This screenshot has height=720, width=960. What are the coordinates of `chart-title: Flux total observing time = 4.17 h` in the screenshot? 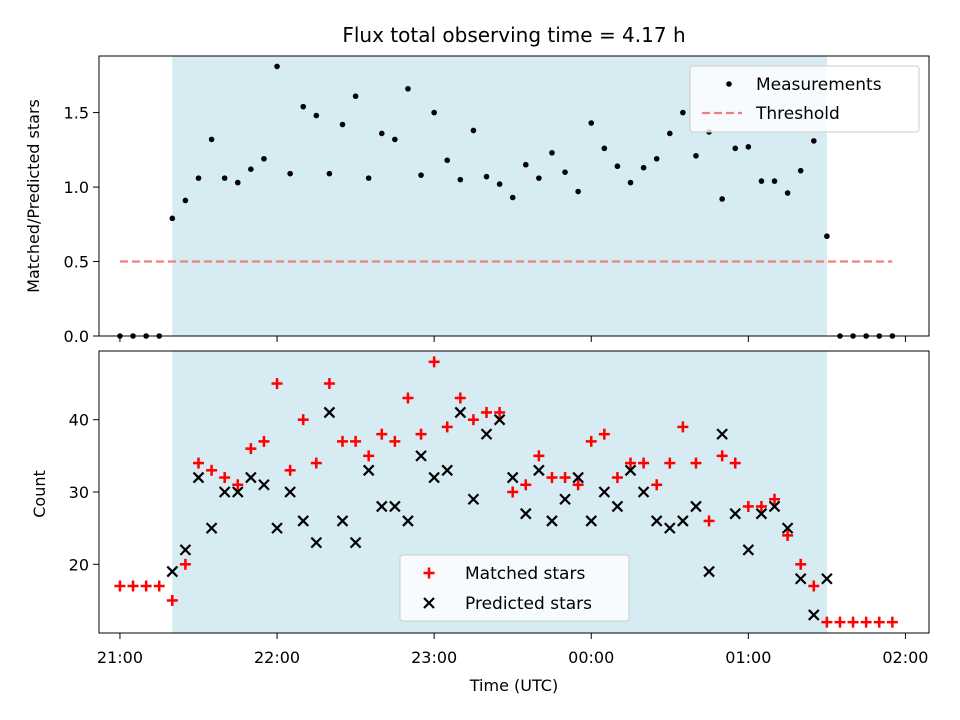 It's located at (513, 35).